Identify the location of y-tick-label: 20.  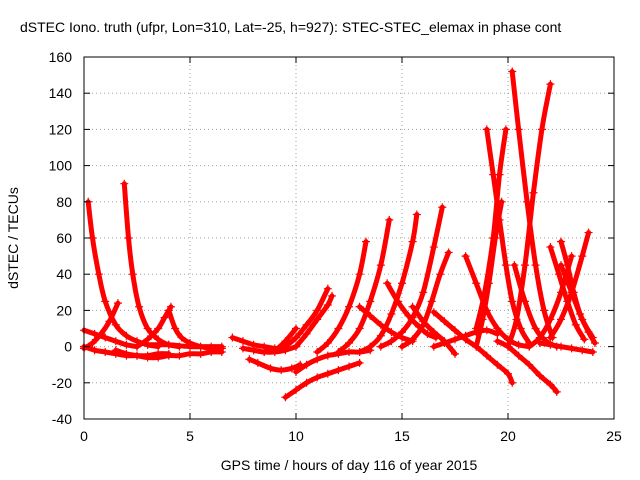
(64, 310).